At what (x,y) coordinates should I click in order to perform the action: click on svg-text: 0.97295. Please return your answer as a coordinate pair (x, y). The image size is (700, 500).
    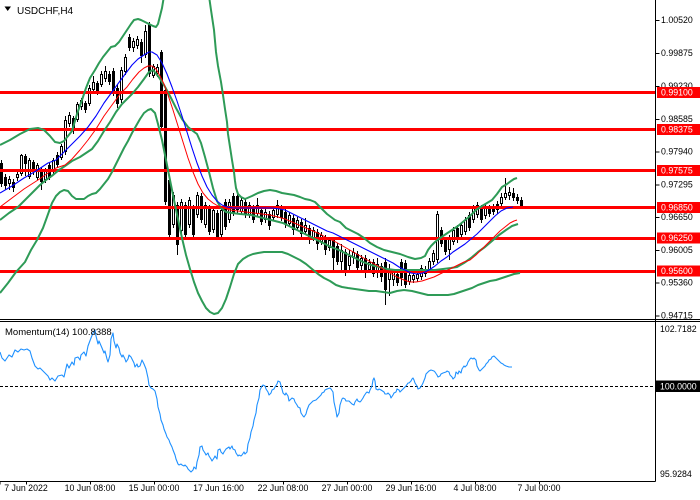
    Looking at the image, I should click on (677, 185).